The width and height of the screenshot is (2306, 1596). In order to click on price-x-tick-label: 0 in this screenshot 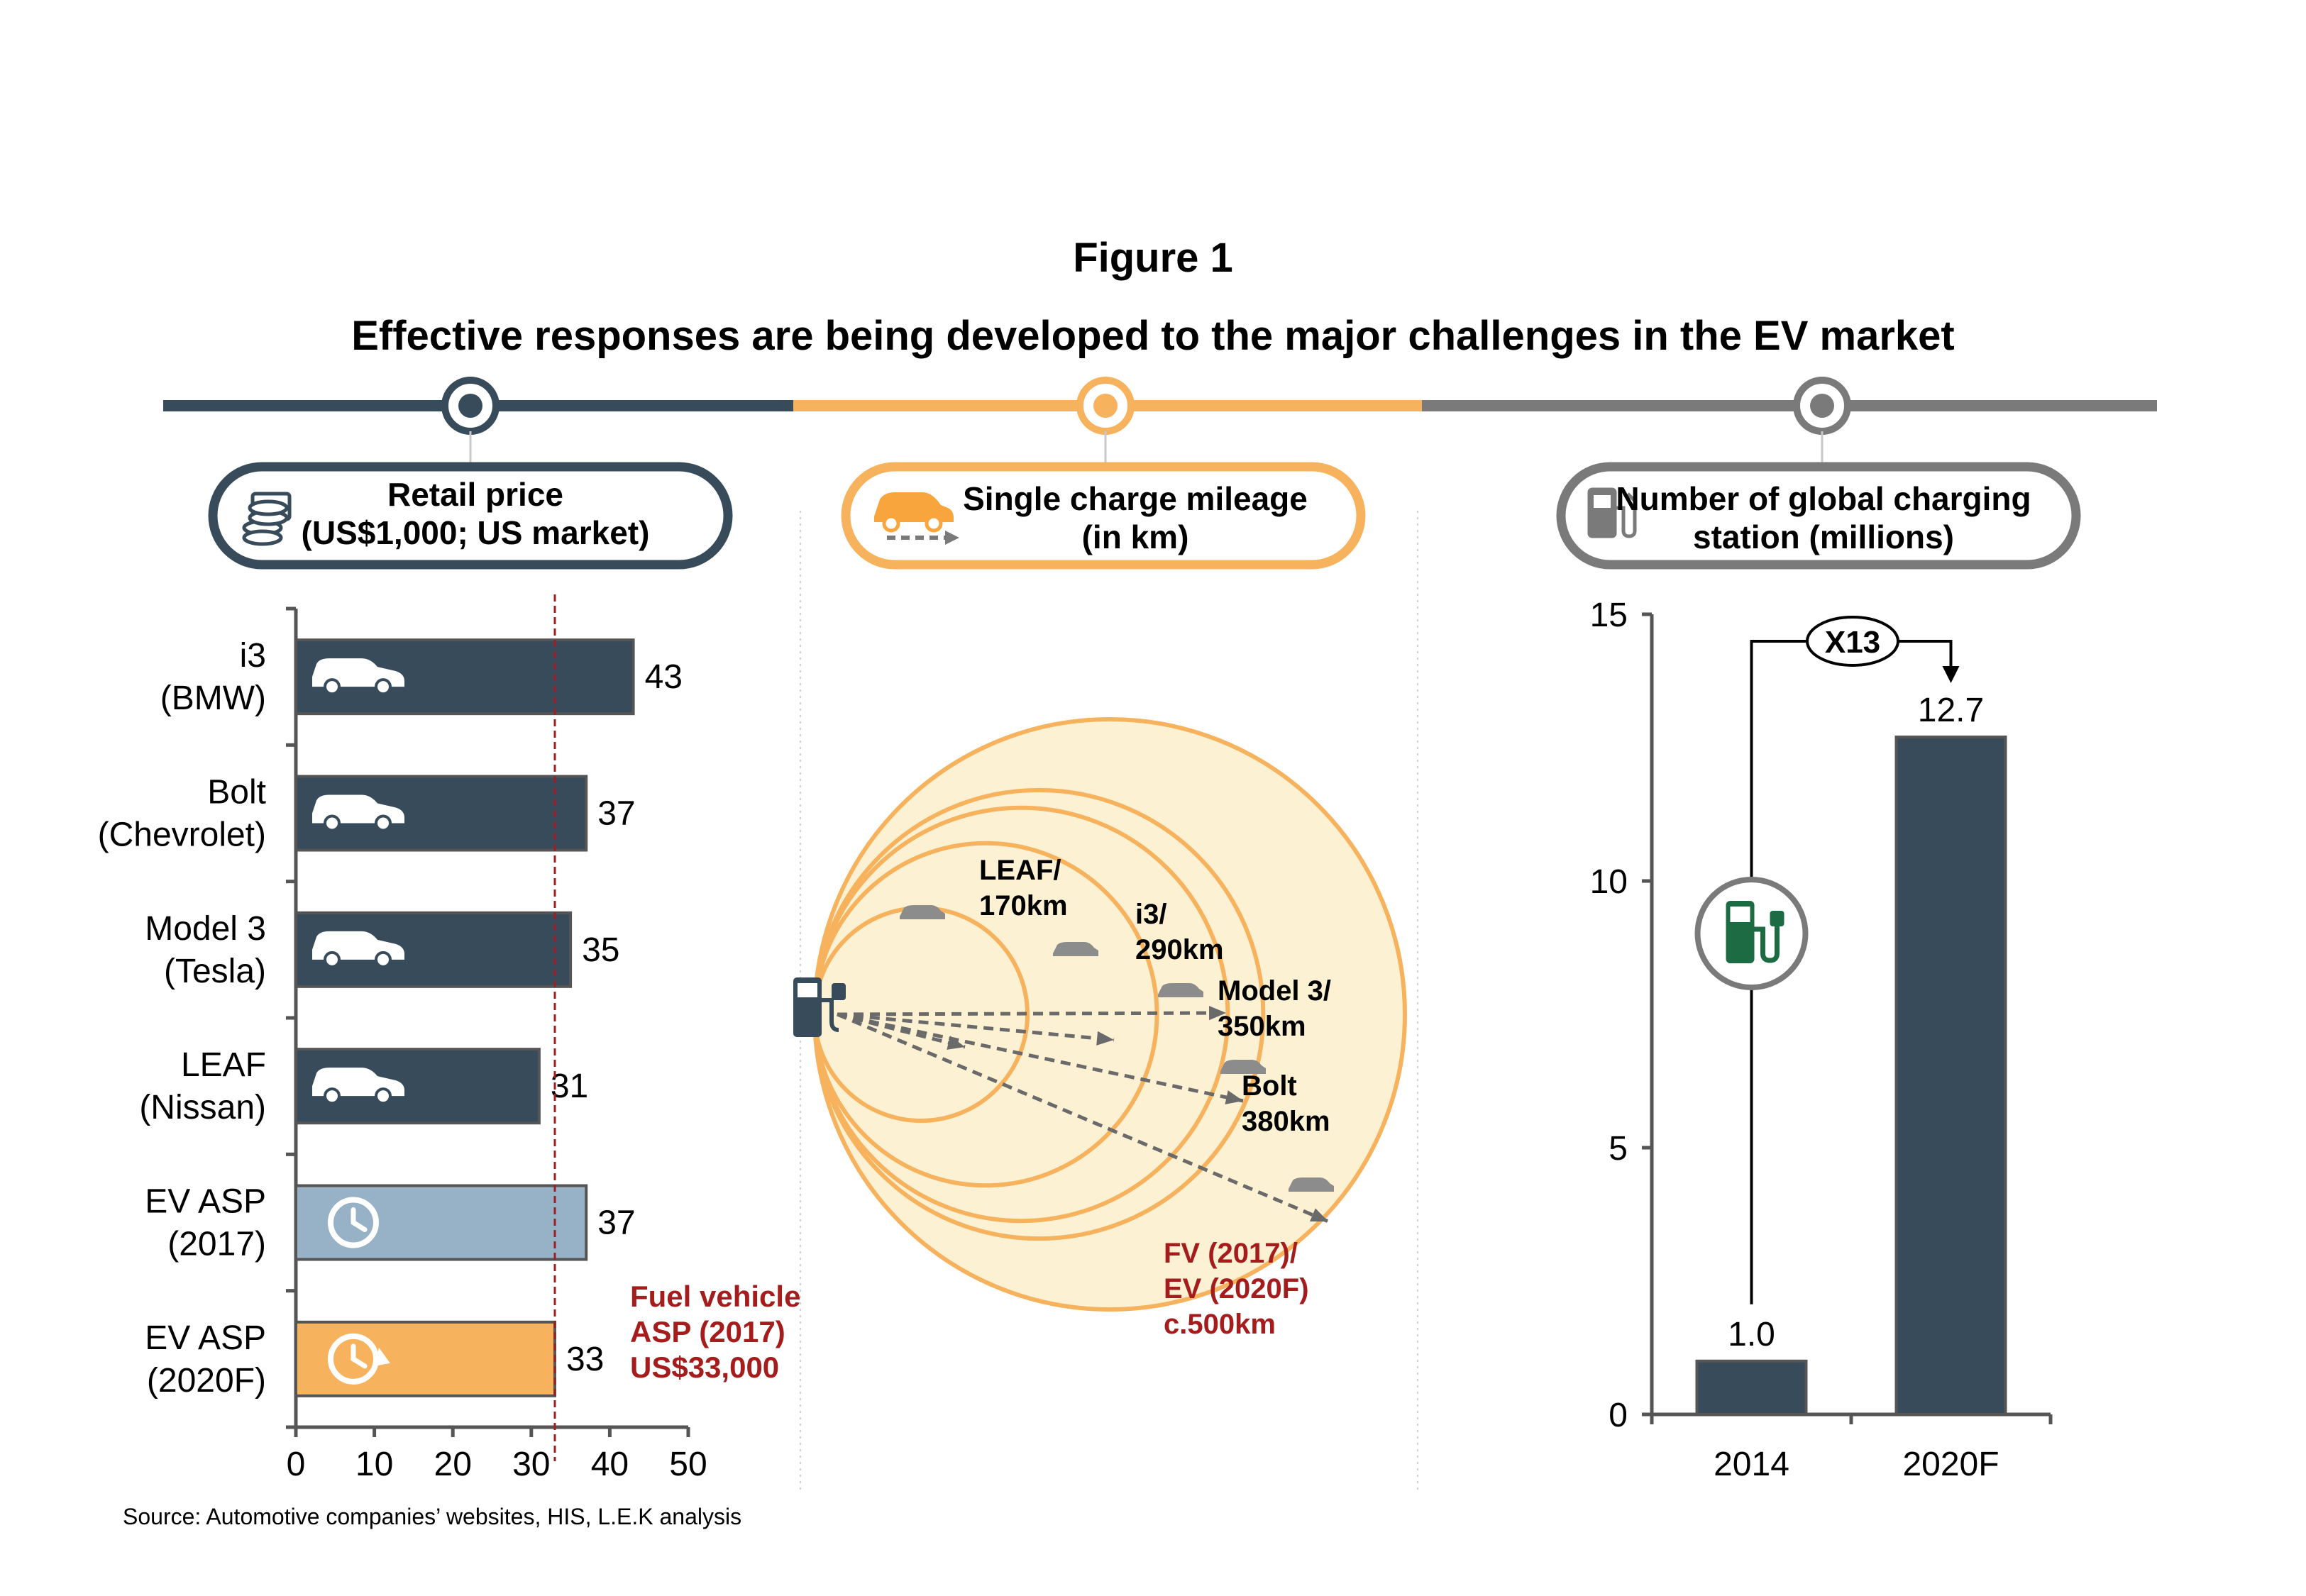, I will do `click(296, 1465)`.